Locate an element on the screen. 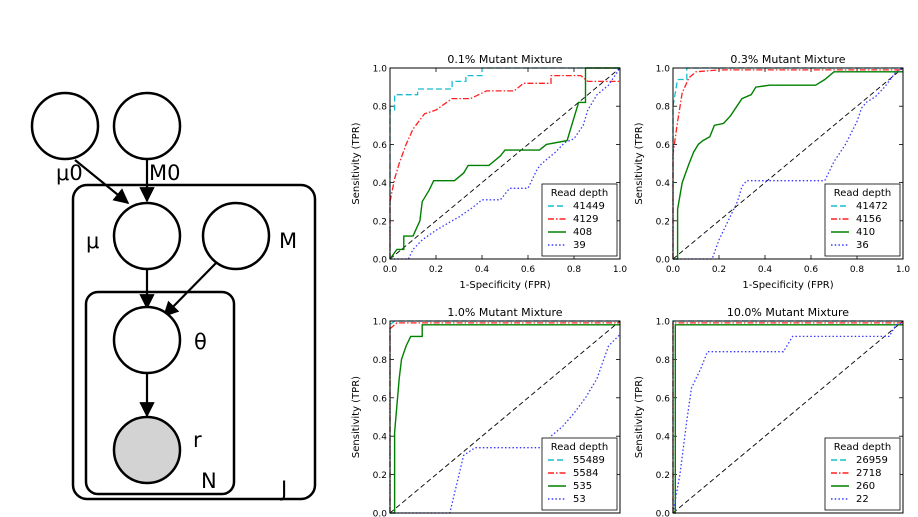 The height and width of the screenshot is (517, 918). legend-label-41472: 41472 is located at coordinates (872, 206).